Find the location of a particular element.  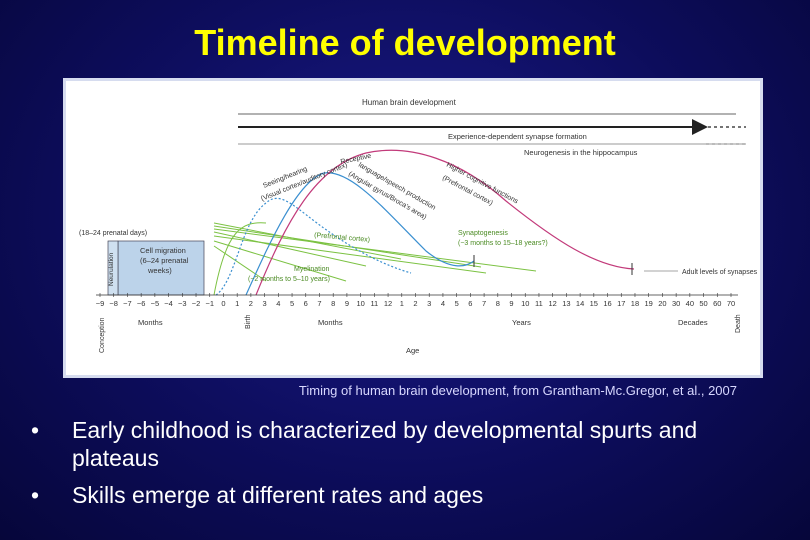

receptive-label: Receptive is located at coordinates (356, 159).